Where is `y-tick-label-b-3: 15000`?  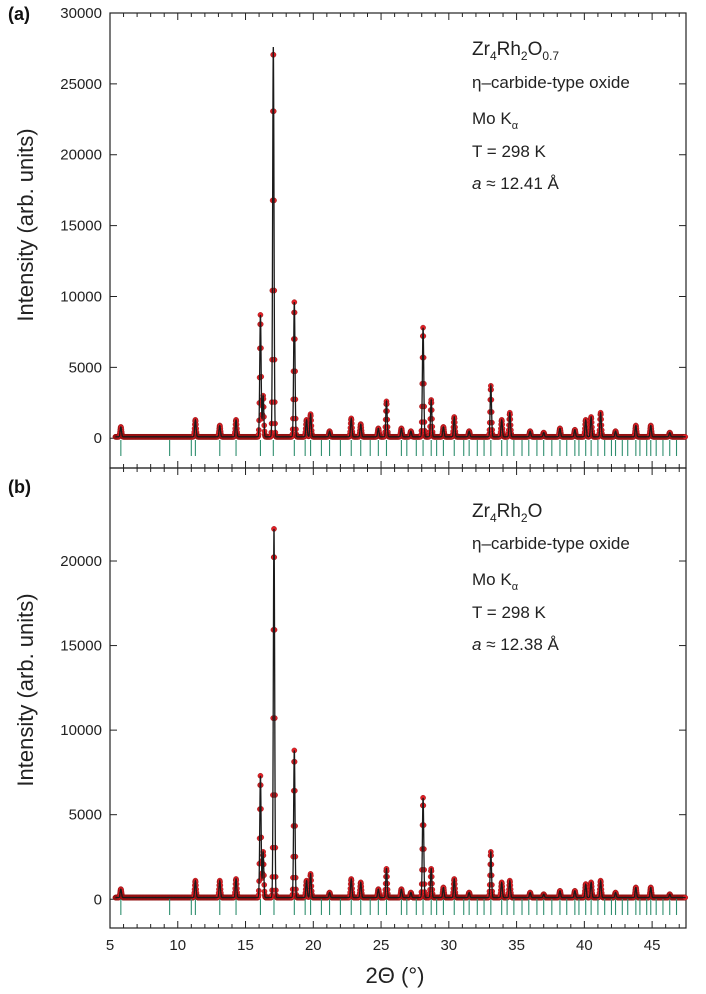
y-tick-label-b-3: 15000 is located at coordinates (81, 646).